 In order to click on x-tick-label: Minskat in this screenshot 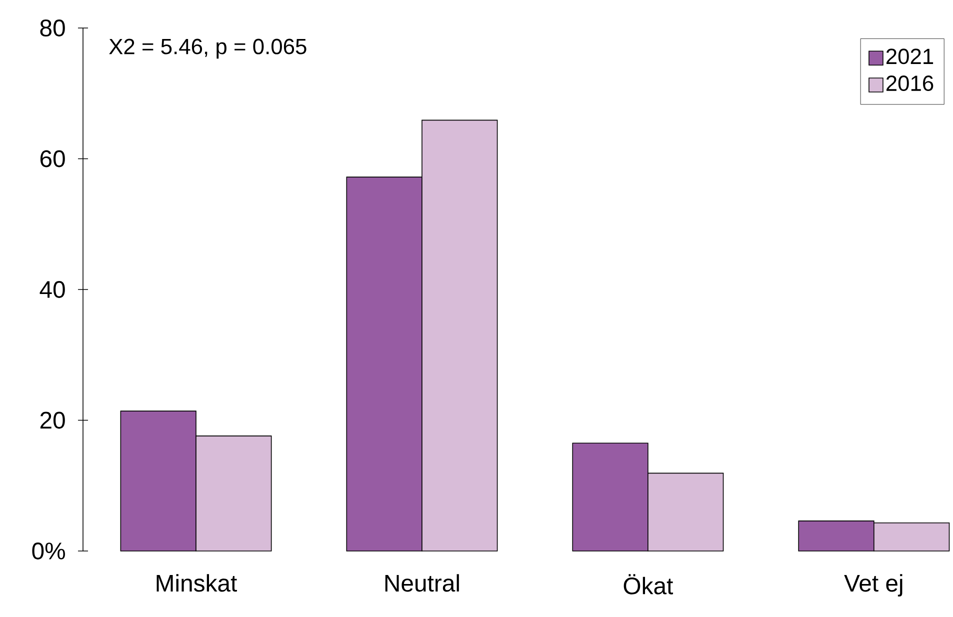, I will do `click(196, 583)`.